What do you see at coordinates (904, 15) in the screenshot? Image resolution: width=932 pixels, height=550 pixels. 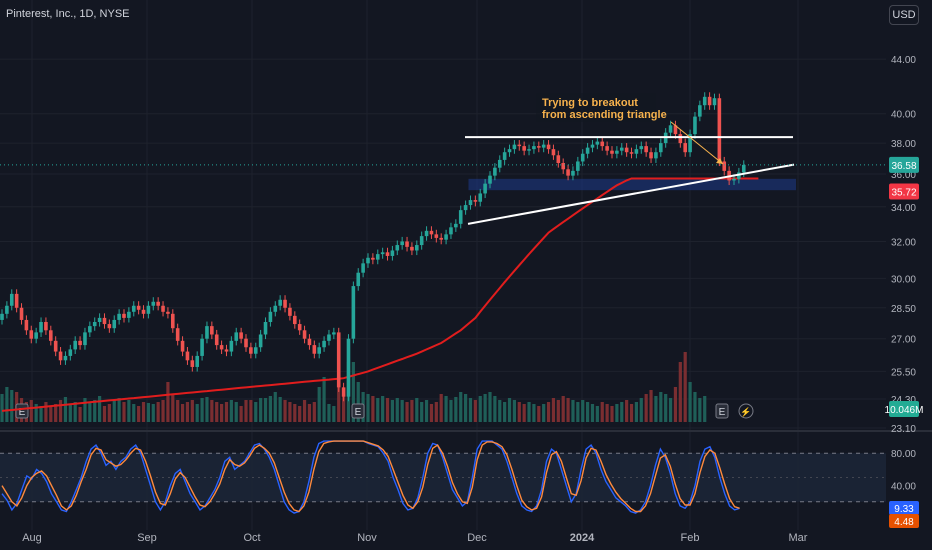 I see `currency-button: USD` at bounding box center [904, 15].